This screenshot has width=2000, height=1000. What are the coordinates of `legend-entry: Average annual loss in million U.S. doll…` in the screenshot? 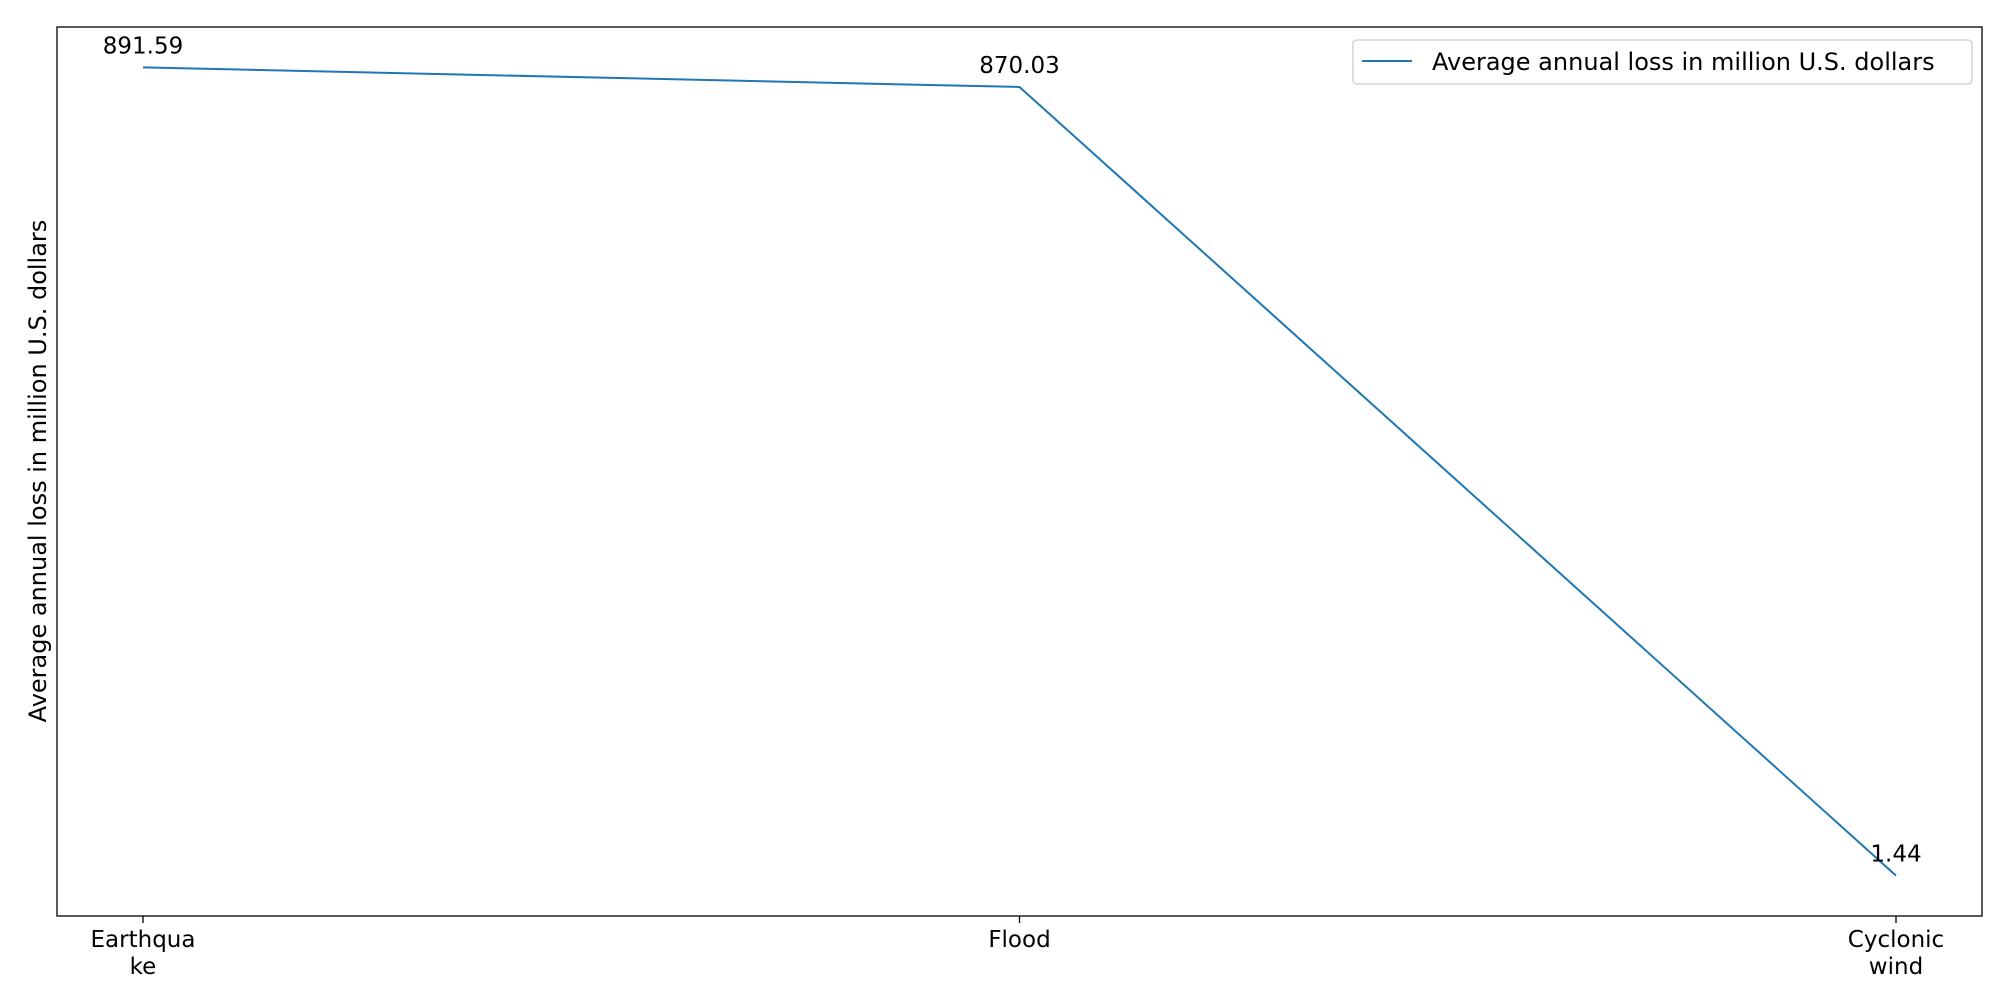 It's located at (1683, 62).